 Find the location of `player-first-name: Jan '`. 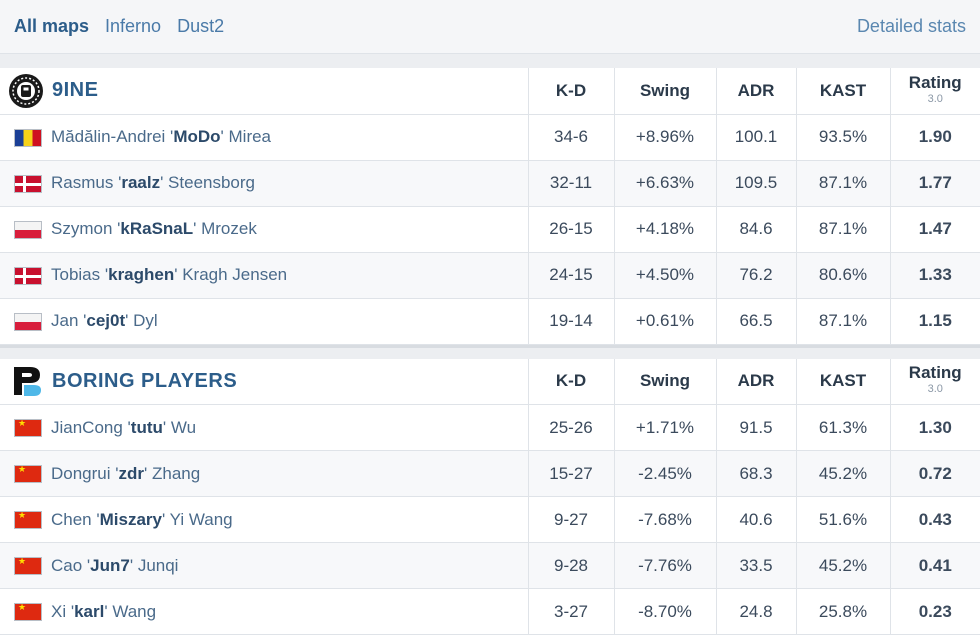

player-first-name: Jan ' is located at coordinates (69, 320).